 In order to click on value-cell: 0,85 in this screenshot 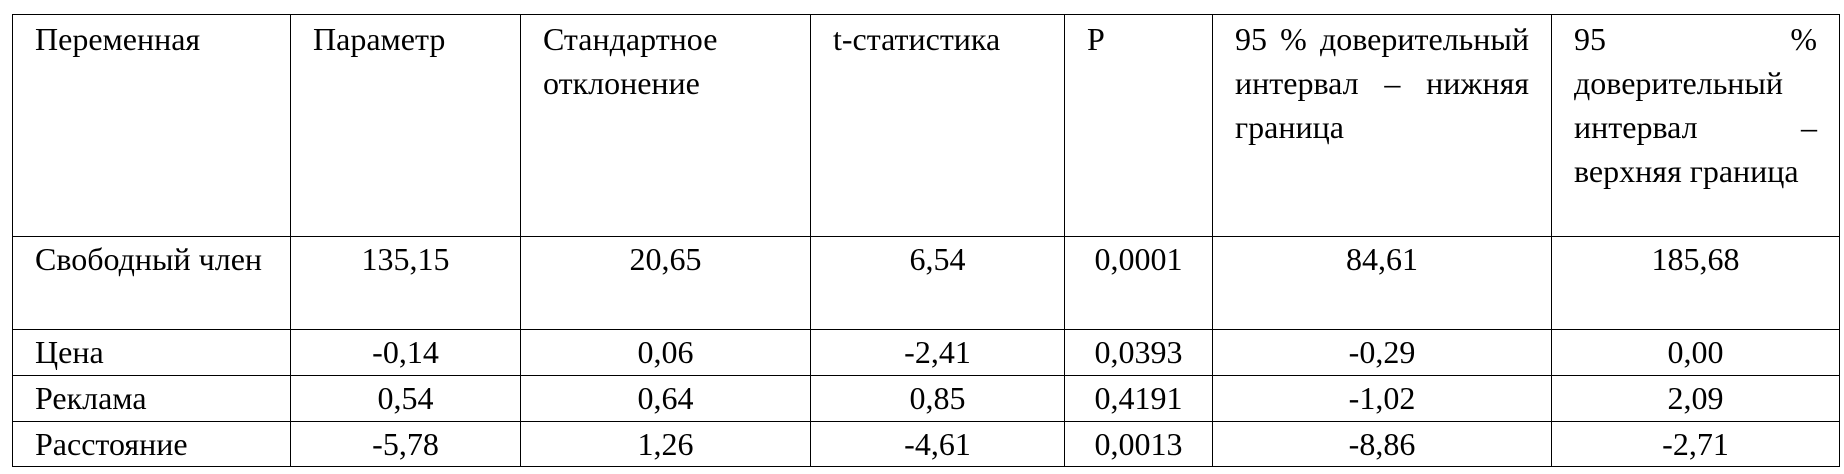, I will do `click(937, 398)`.